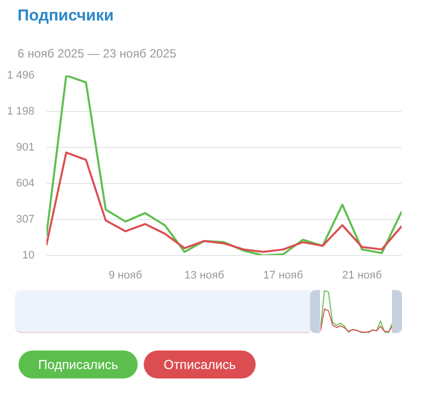 The width and height of the screenshot is (423, 413). Describe the element at coordinates (25, 184) in the screenshot. I see `y-tick-label: 604` at that location.